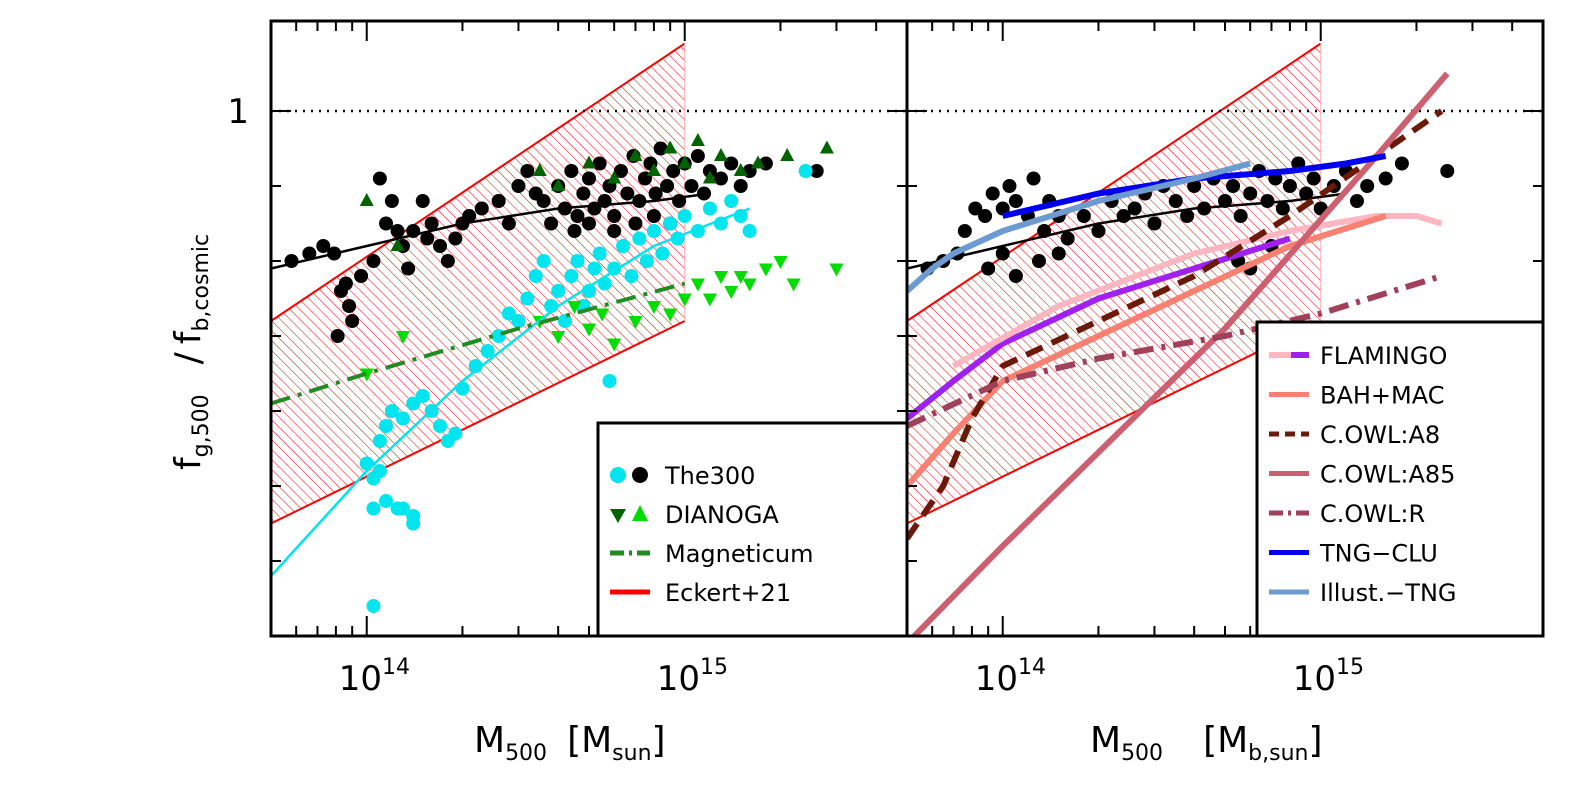 This screenshot has height=789, width=1578. What do you see at coordinates (191, 352) in the screenshot?
I see `svg-text: fg,500/fb,cosmic` at bounding box center [191, 352].